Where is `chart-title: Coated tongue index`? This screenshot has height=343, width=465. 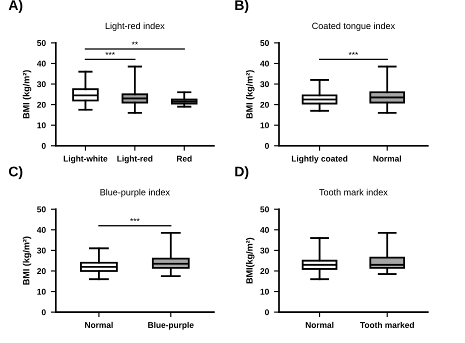
chart-title: Coated tongue index is located at coordinates (353, 26).